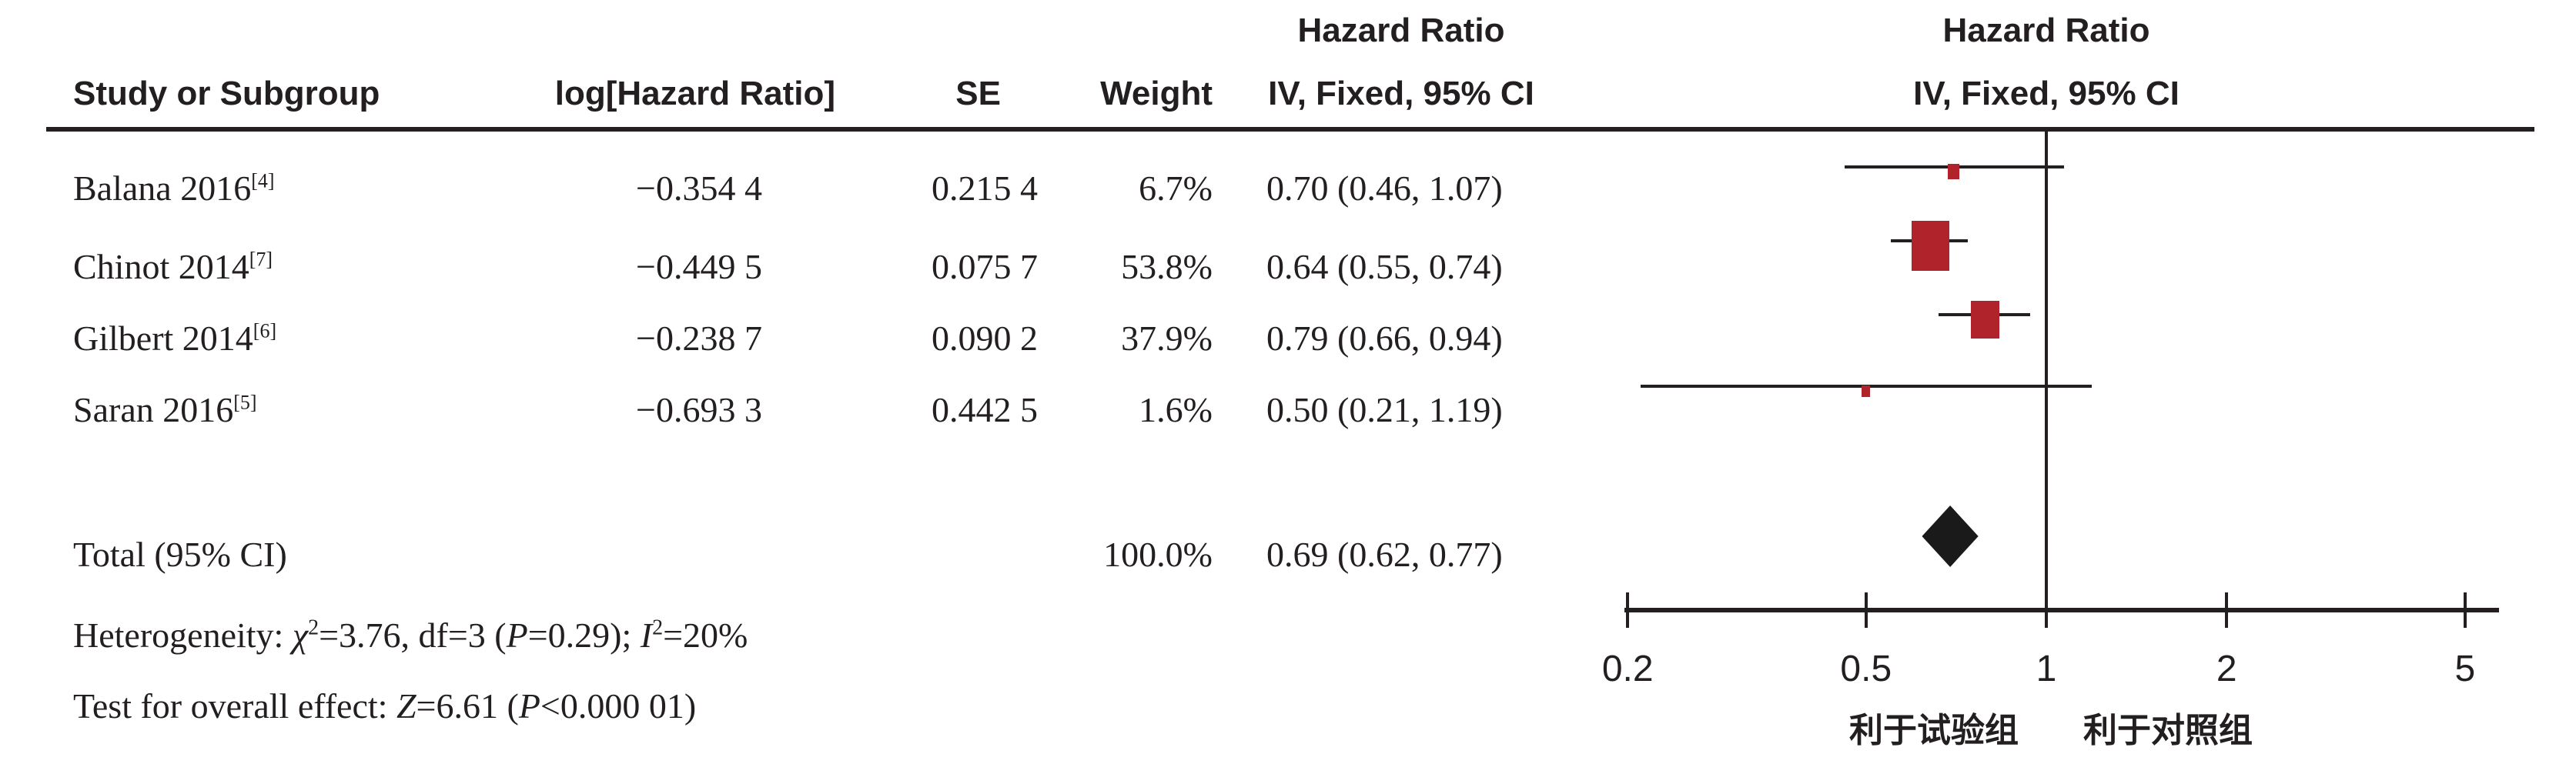 This screenshot has width=2576, height=764. What do you see at coordinates (584, 635) in the screenshot?
I see `heterogeneity-p-value: =0.29);` at bounding box center [584, 635].